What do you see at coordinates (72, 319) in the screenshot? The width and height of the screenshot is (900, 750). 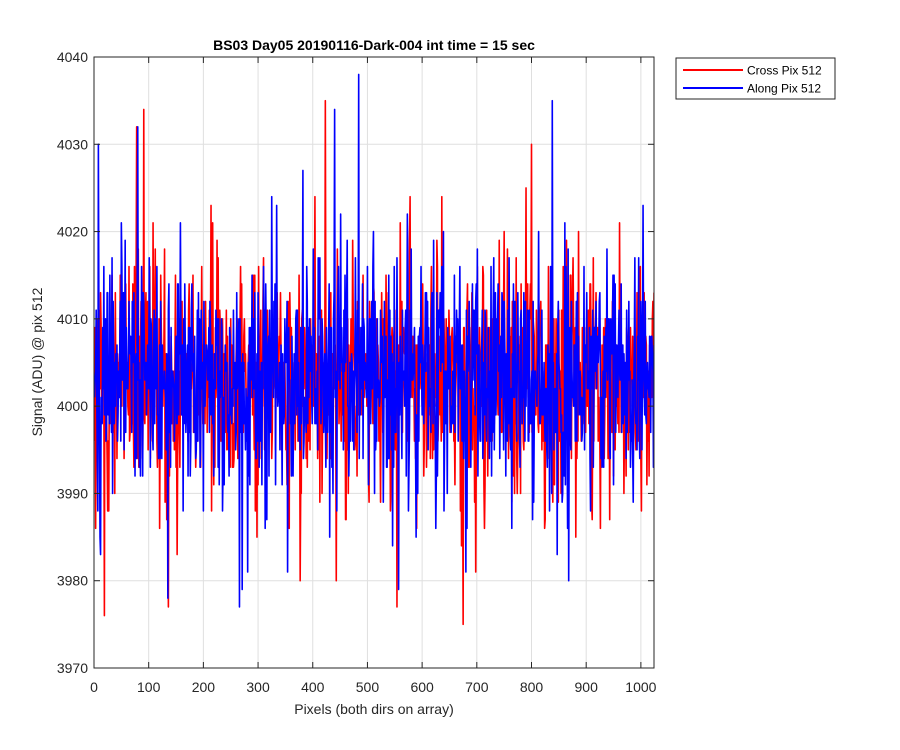 I see `y-tick-label: 4010` at bounding box center [72, 319].